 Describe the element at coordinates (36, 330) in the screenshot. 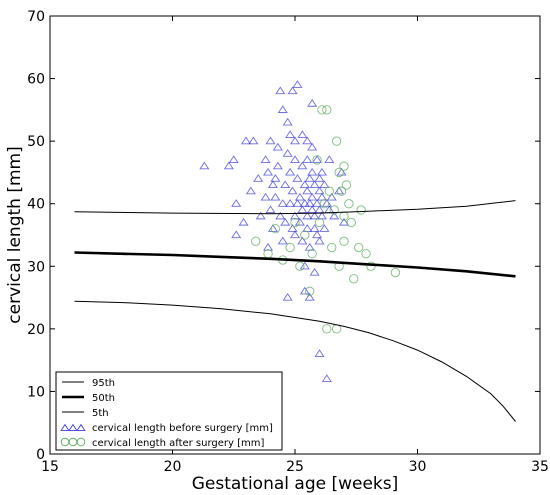

I see `y-tick-label: 20` at that location.